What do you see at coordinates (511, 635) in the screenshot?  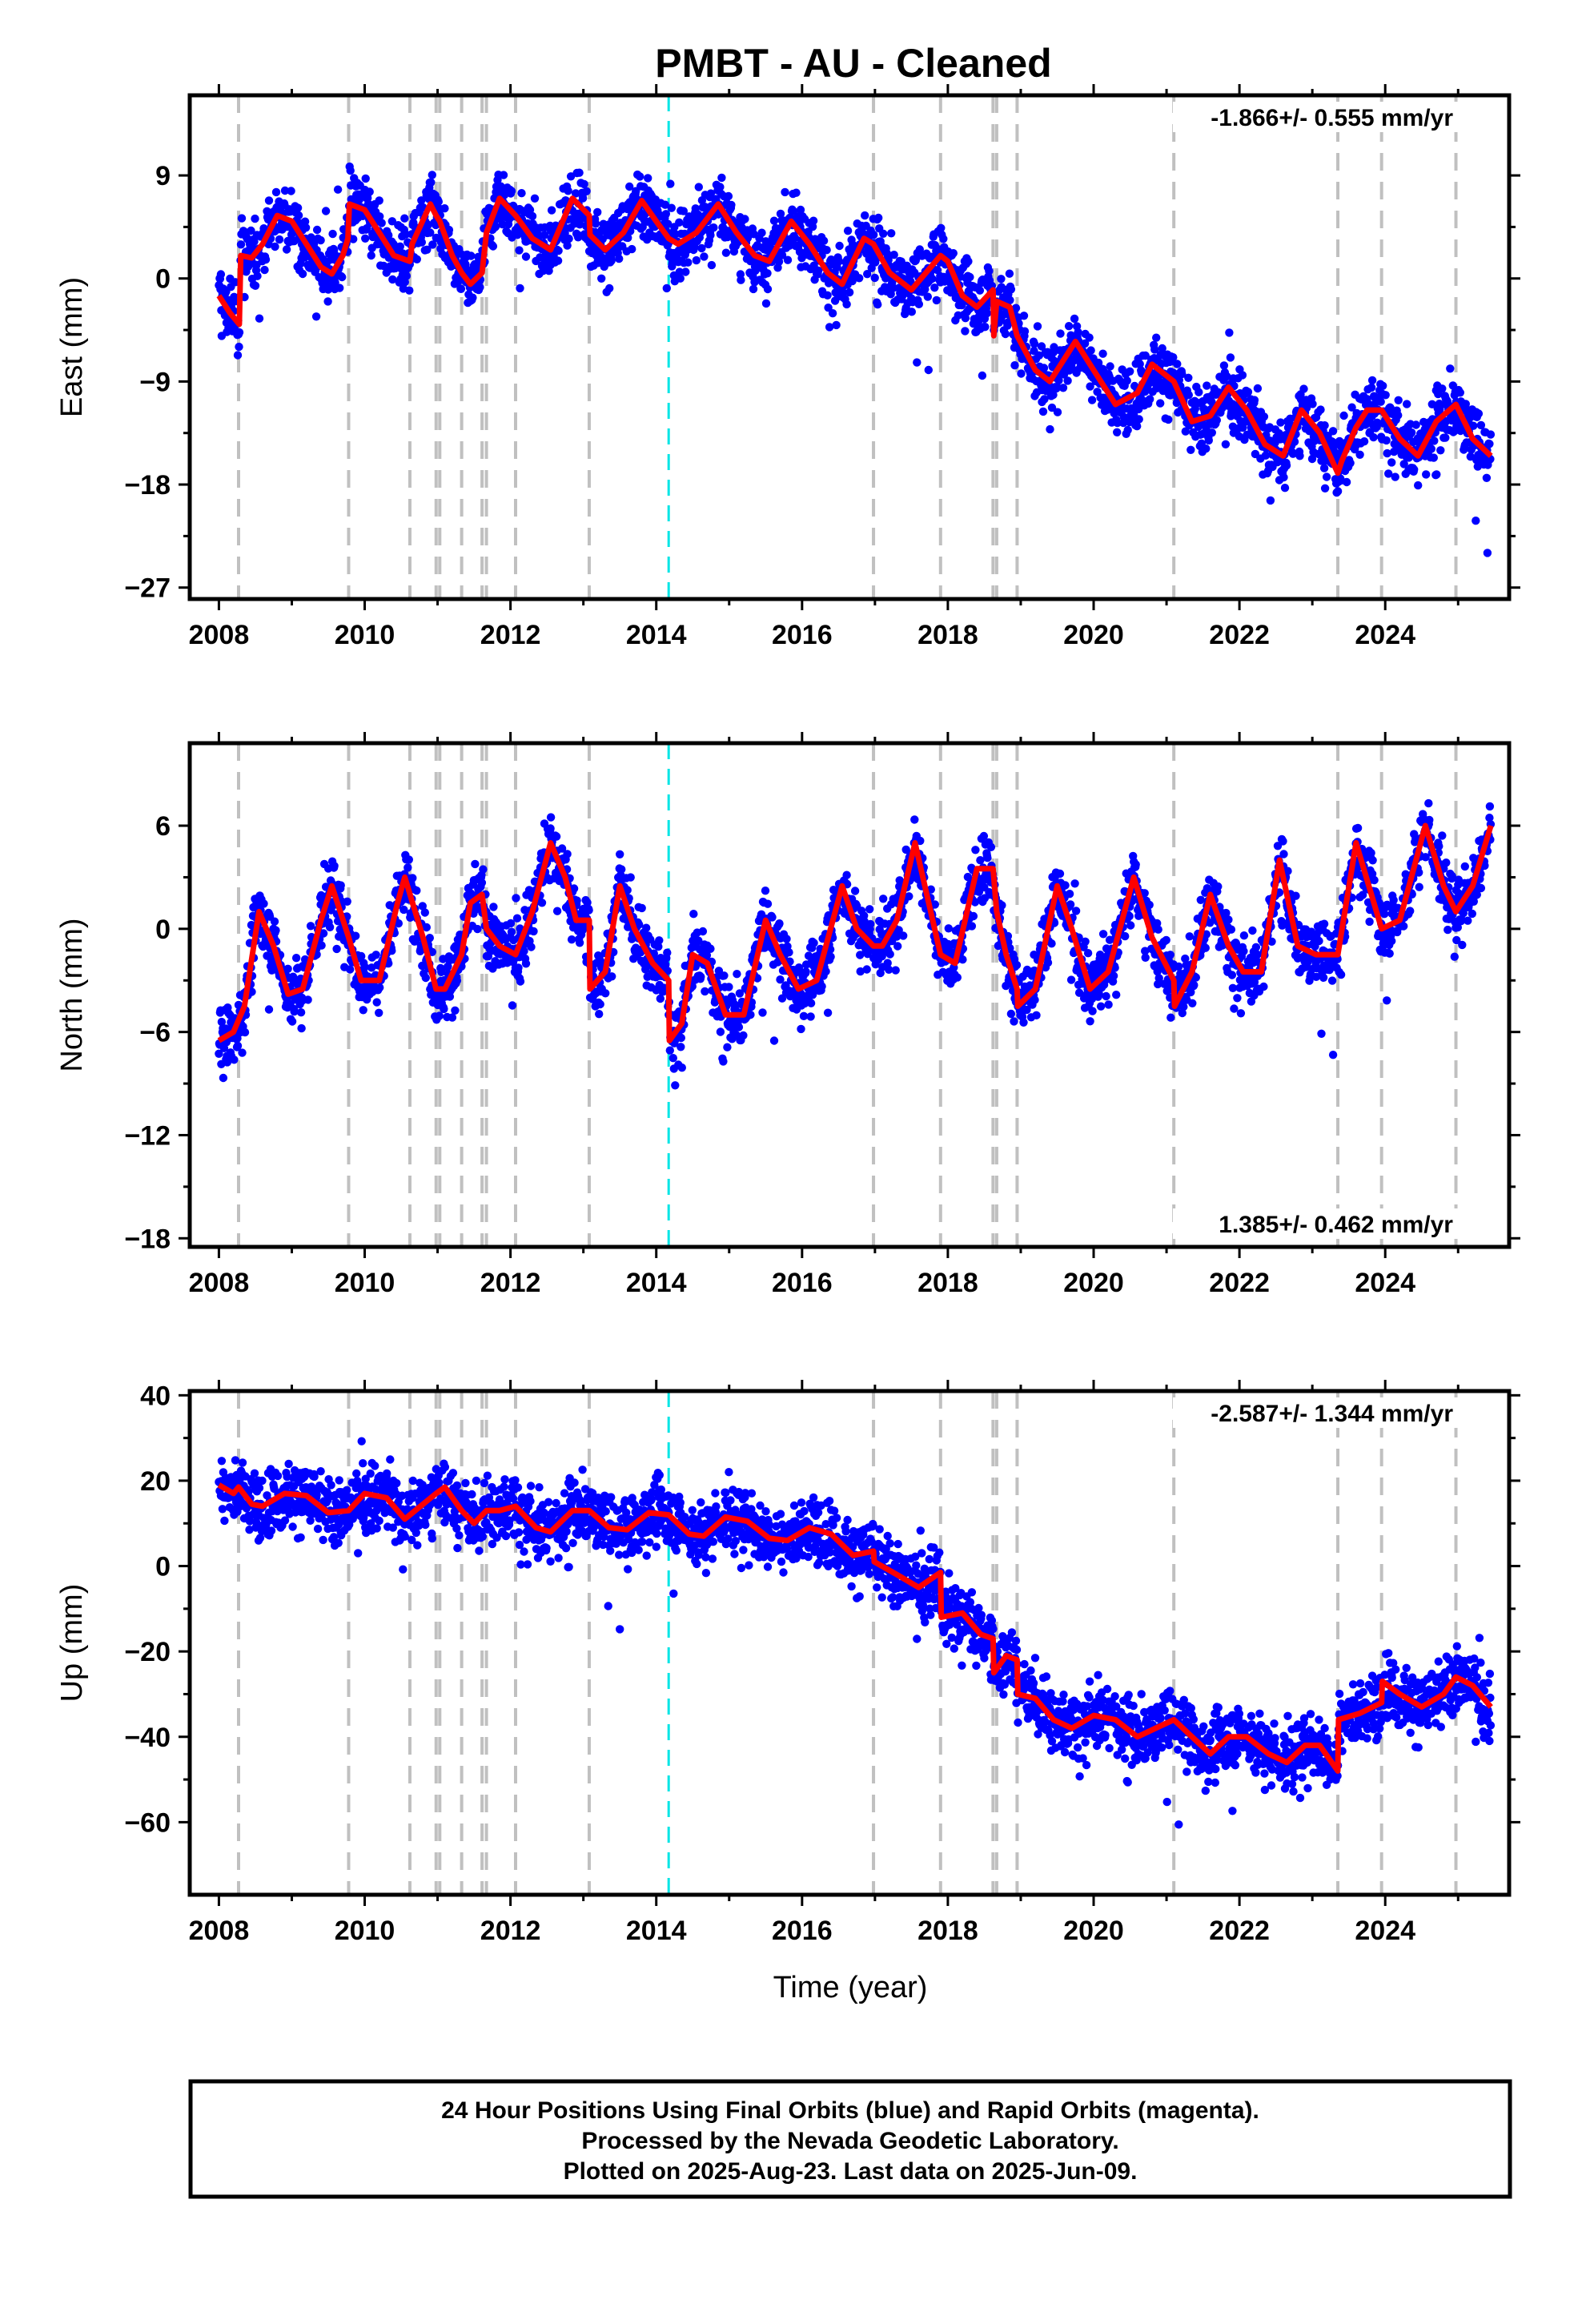 I see `east-x-tick-label: 2012` at bounding box center [511, 635].